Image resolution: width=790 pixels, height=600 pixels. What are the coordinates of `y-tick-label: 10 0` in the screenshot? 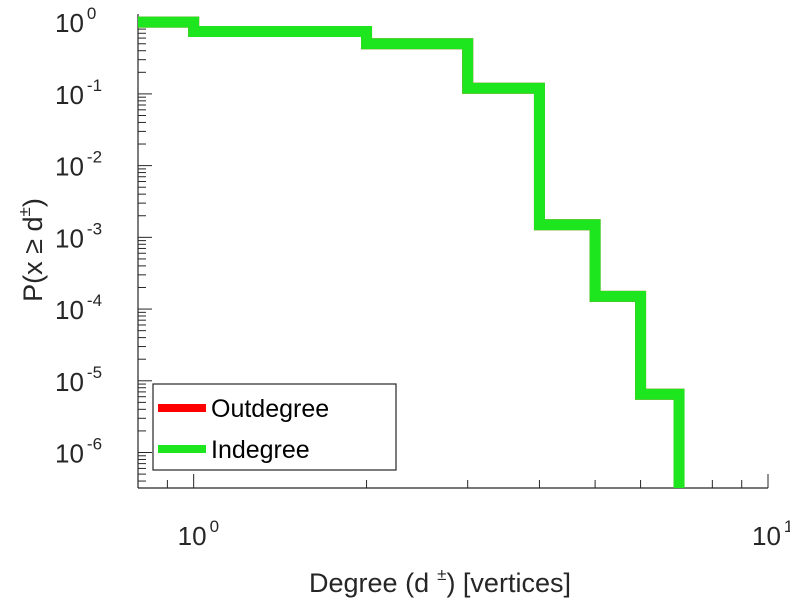 It's located at (75, 21).